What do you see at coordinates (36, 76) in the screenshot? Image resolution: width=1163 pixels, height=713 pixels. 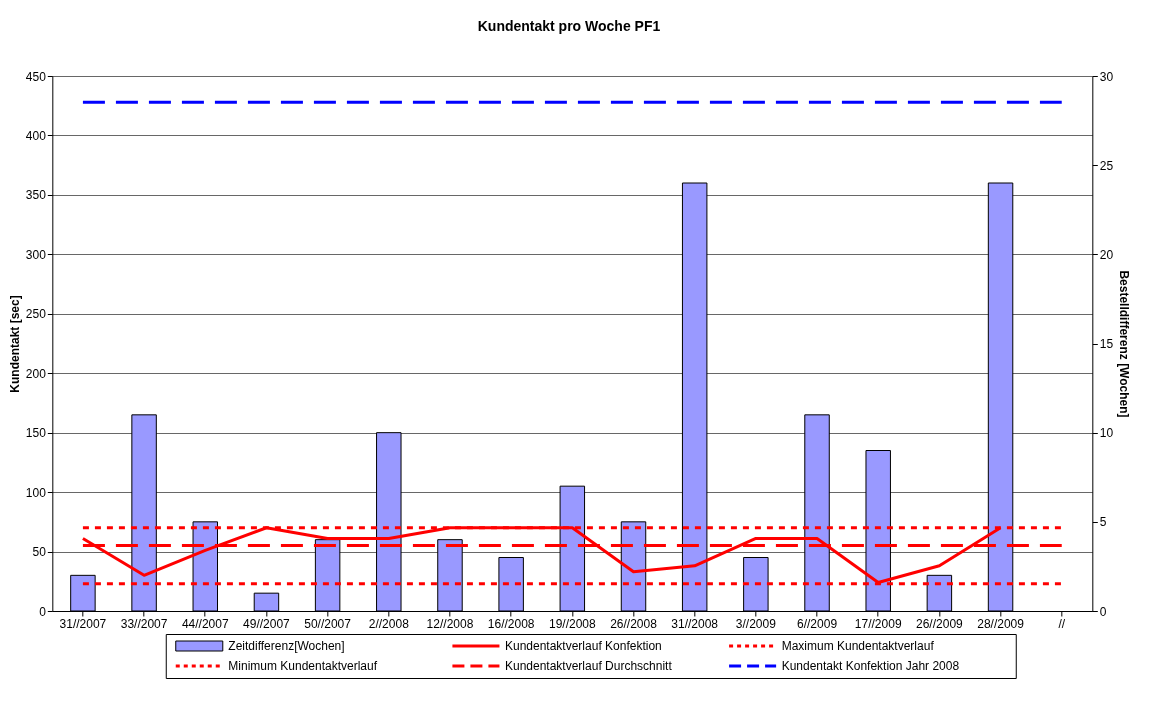 I see `y-tick-label: 450` at bounding box center [36, 76].